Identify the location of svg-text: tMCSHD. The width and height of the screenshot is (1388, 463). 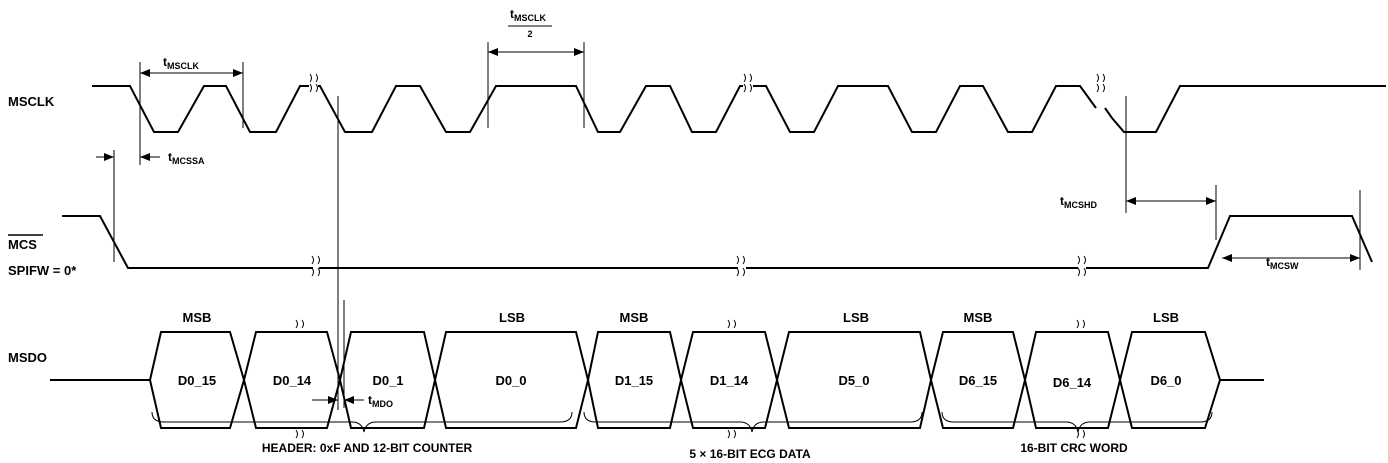
(1078, 202).